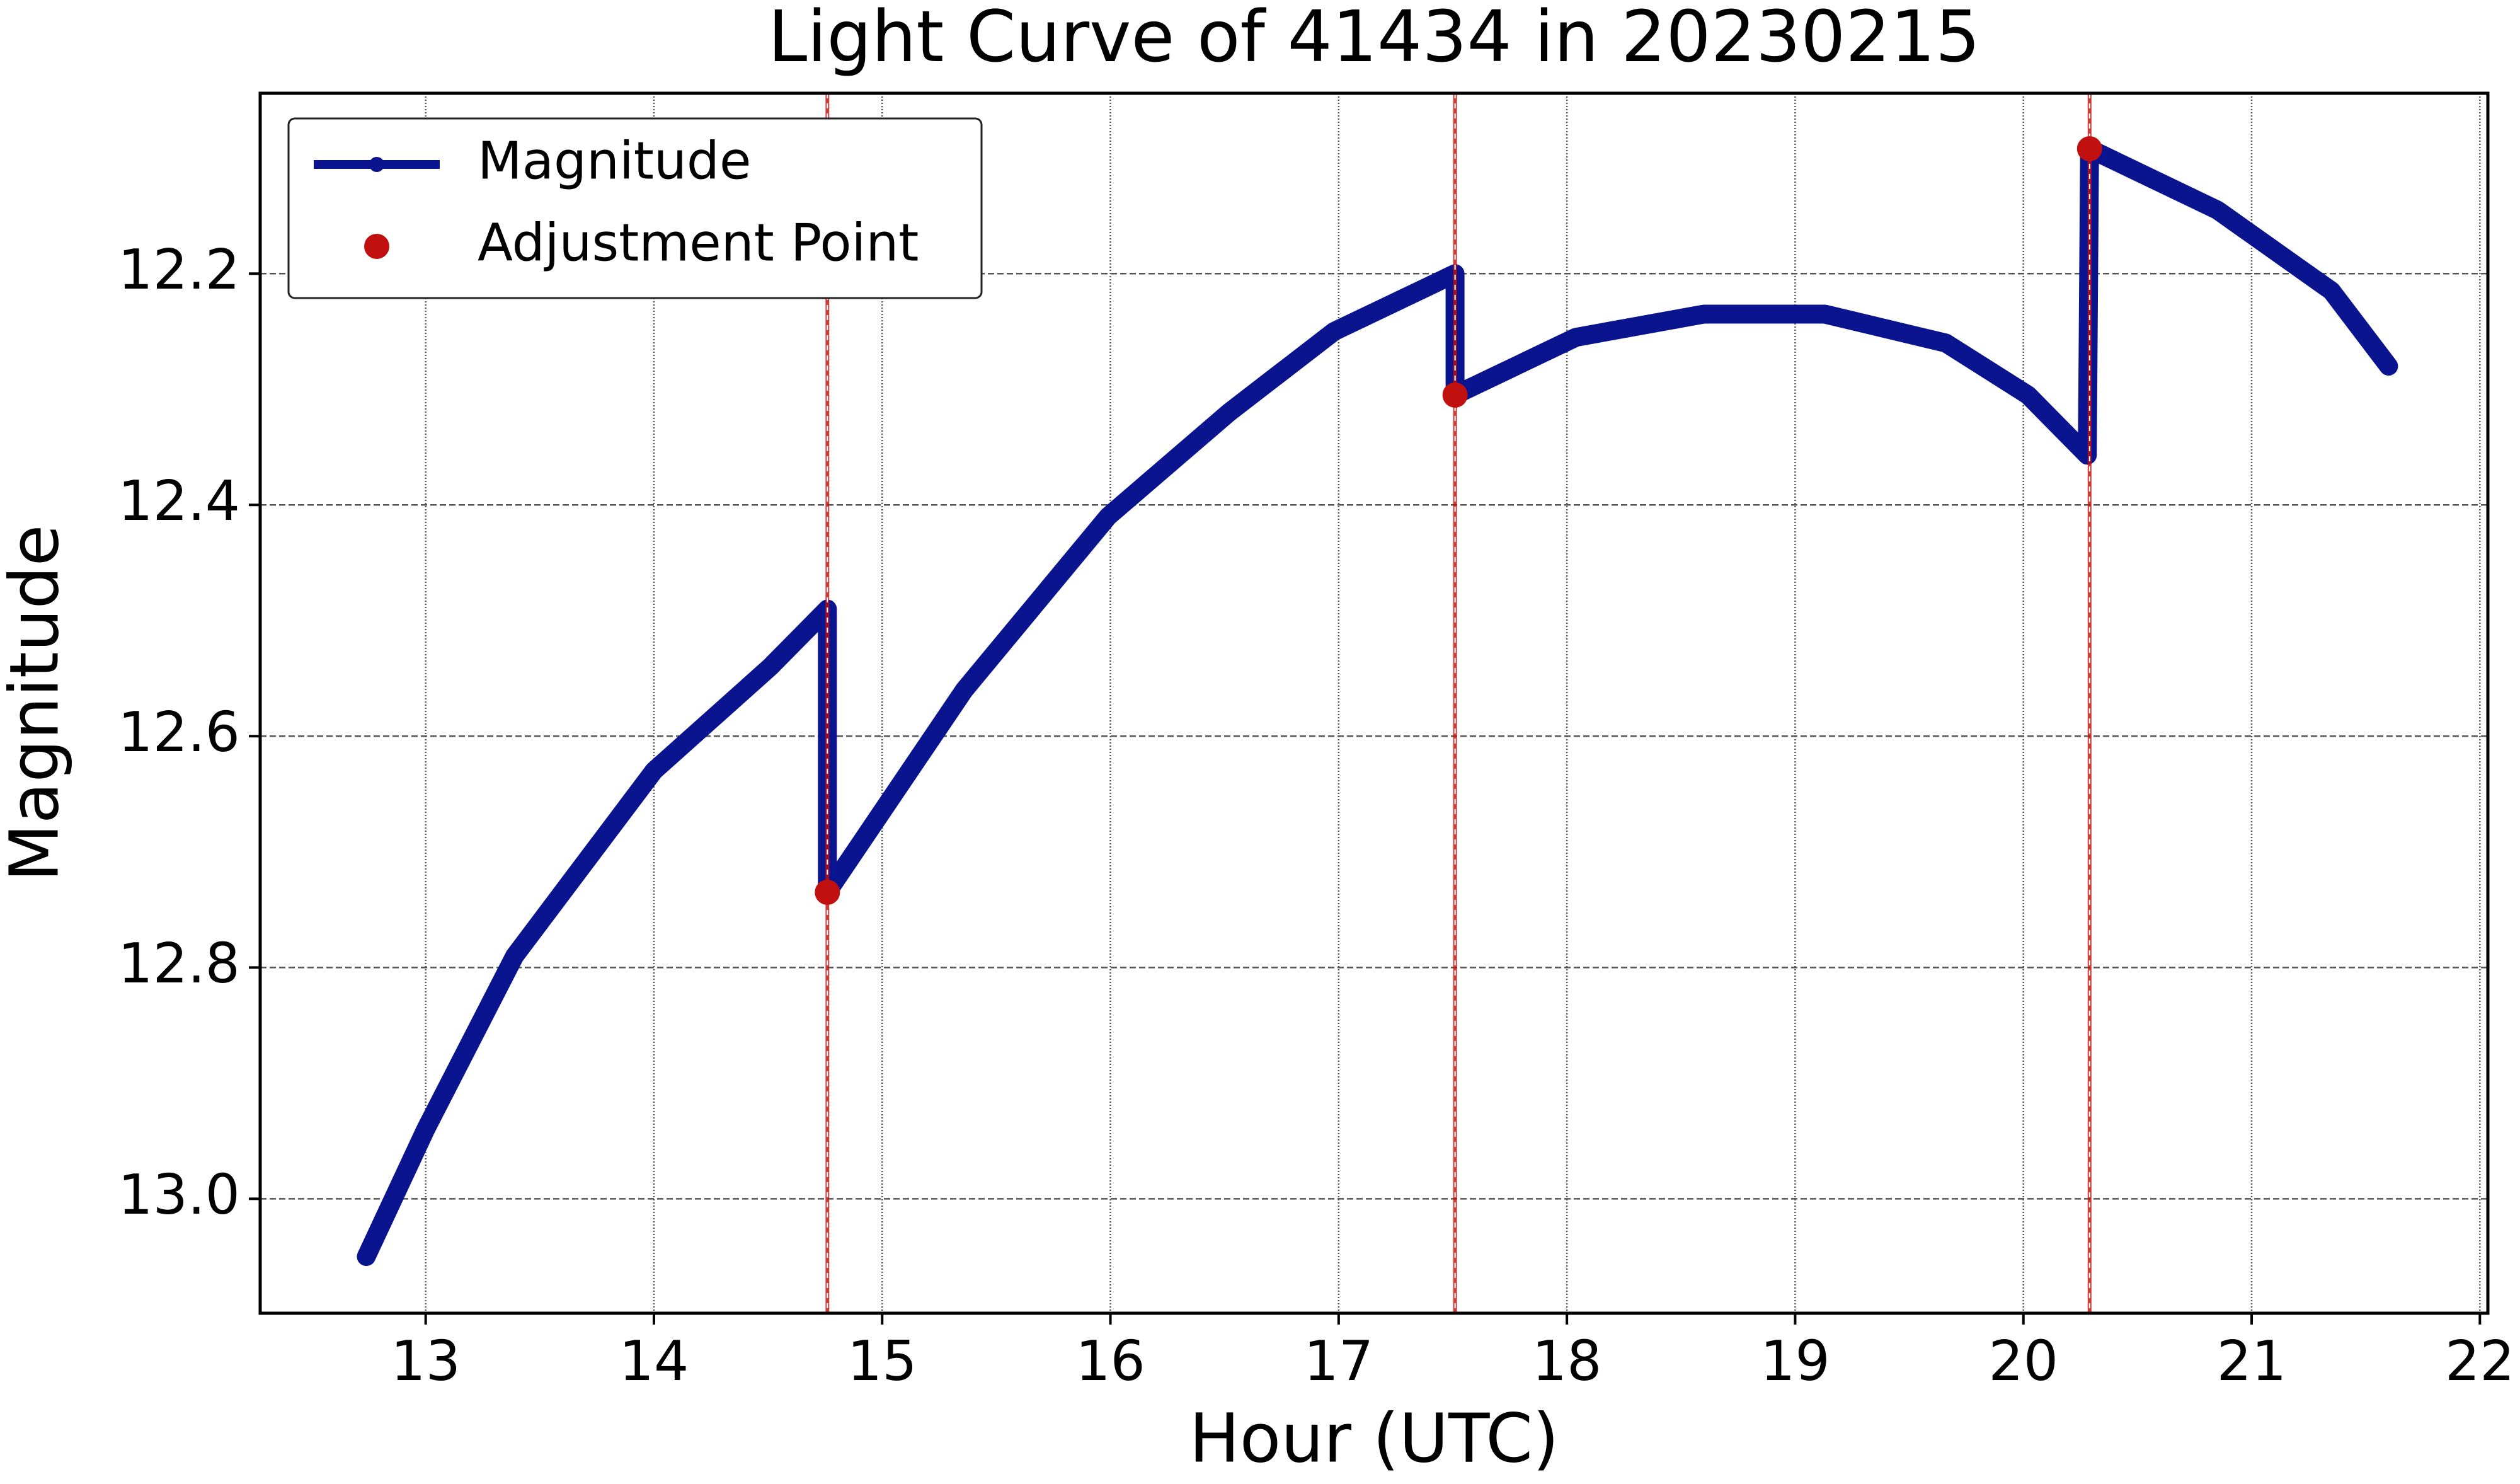 This screenshot has width=2520, height=1484. What do you see at coordinates (1110, 1361) in the screenshot?
I see `x-tick-label: 16` at bounding box center [1110, 1361].